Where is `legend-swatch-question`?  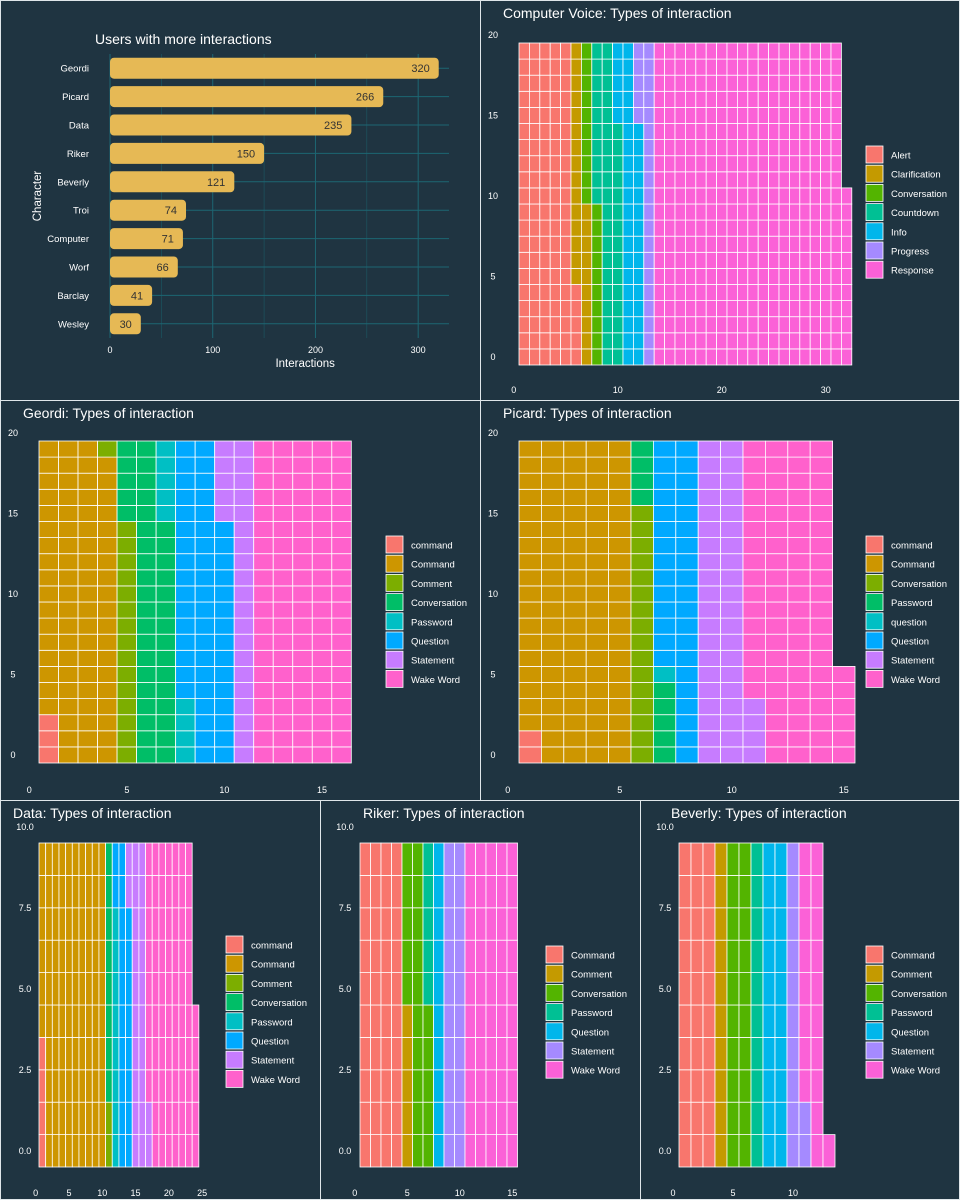 legend-swatch-question is located at coordinates (874, 640).